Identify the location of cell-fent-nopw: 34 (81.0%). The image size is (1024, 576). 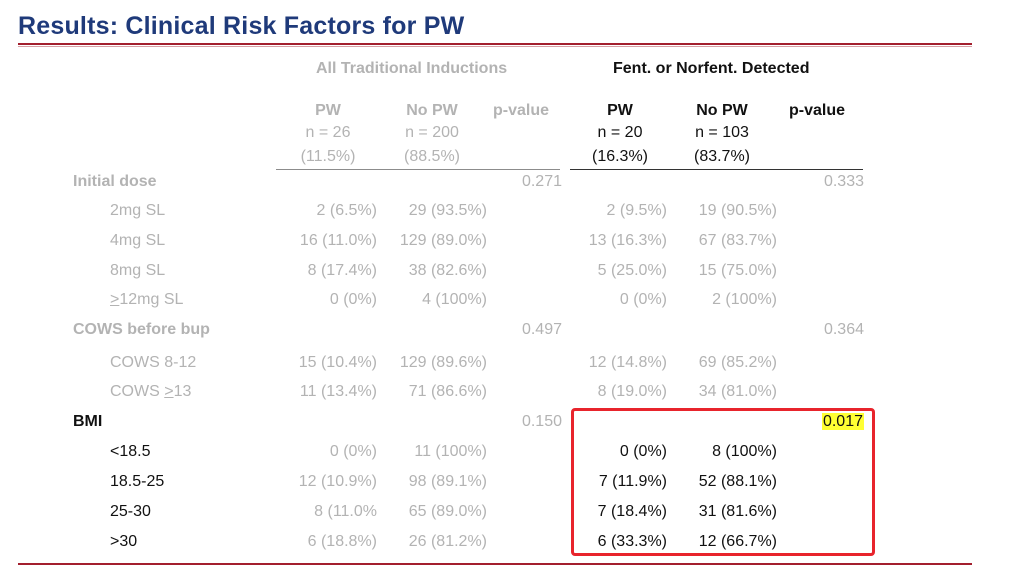
(737, 391).